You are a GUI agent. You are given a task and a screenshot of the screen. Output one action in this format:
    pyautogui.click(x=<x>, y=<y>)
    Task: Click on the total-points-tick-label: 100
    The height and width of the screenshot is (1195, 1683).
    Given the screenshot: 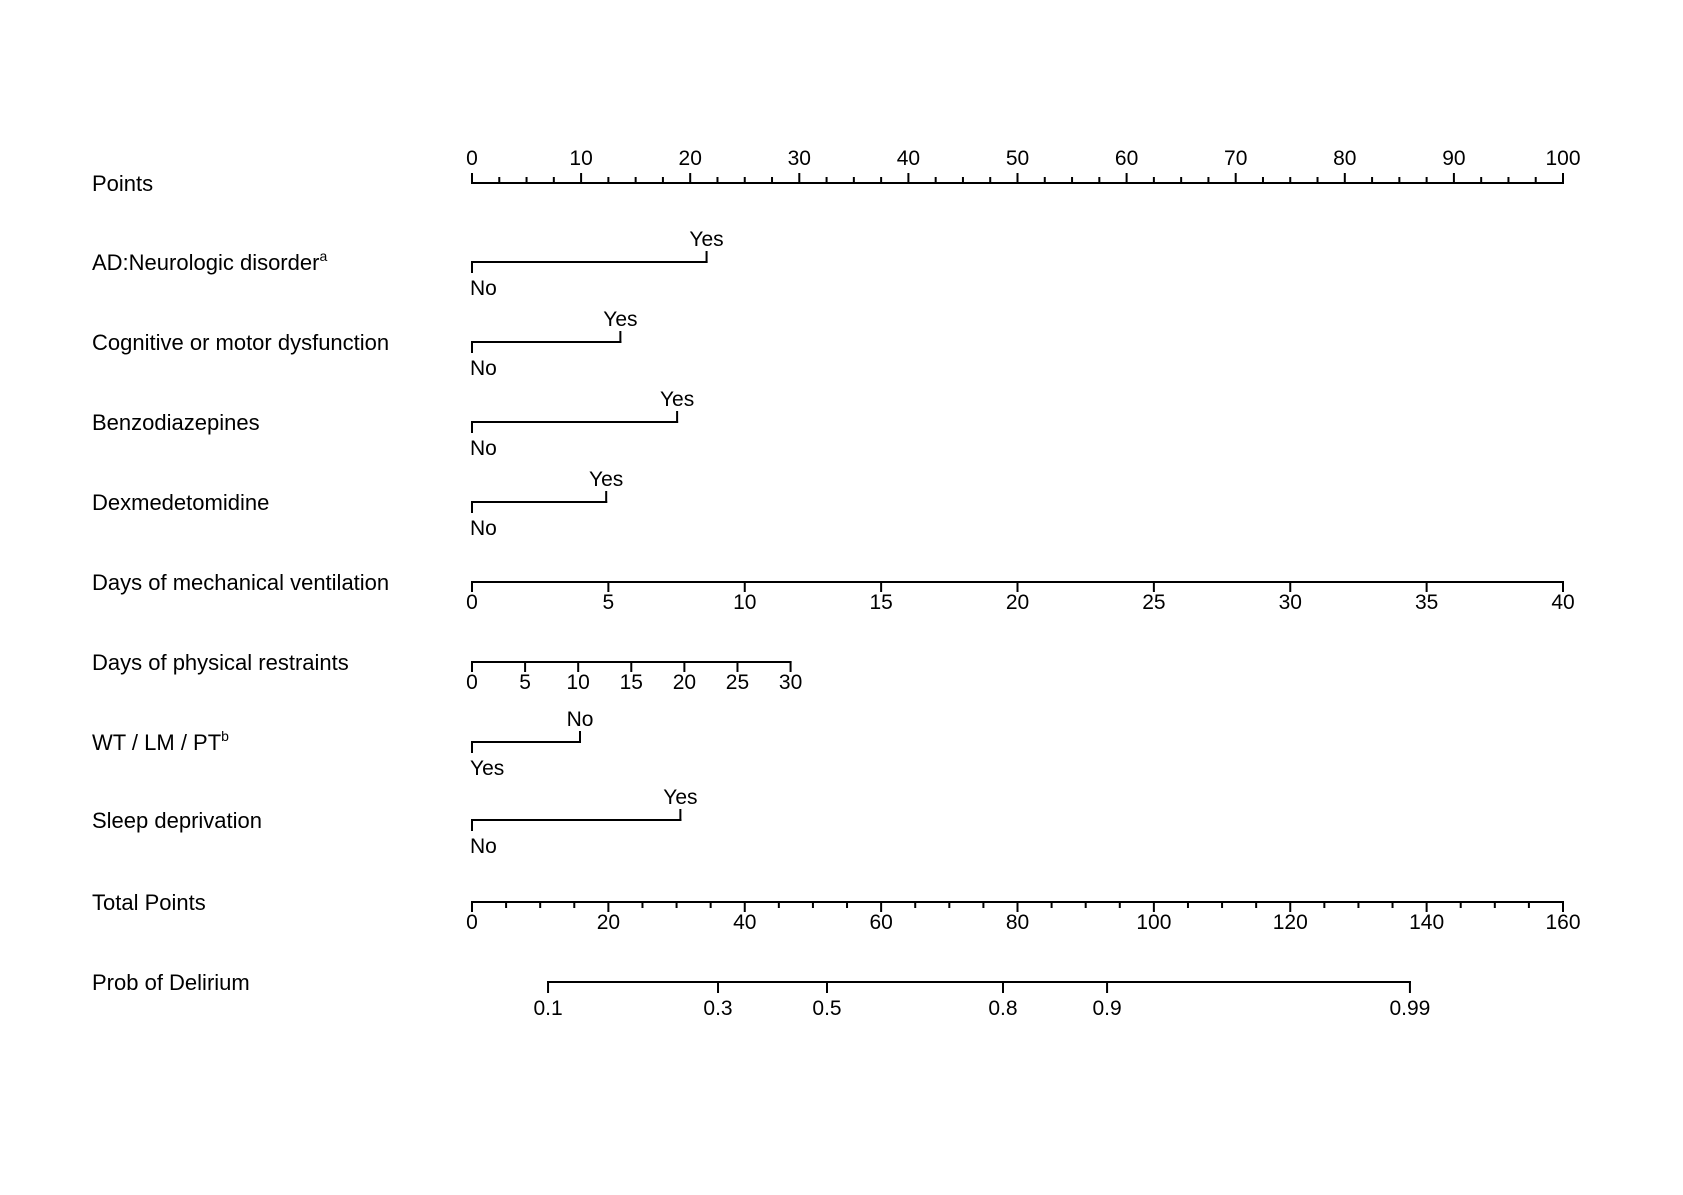 What is the action you would take?
    pyautogui.click(x=1153, y=922)
    